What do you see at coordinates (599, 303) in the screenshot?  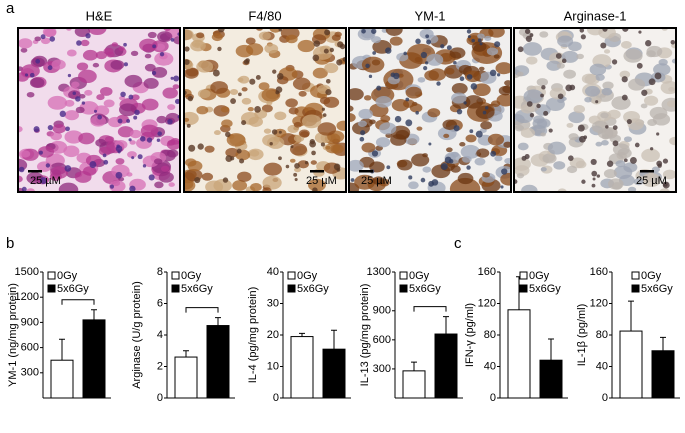 I see `y-tick-label: 120` at bounding box center [599, 303].